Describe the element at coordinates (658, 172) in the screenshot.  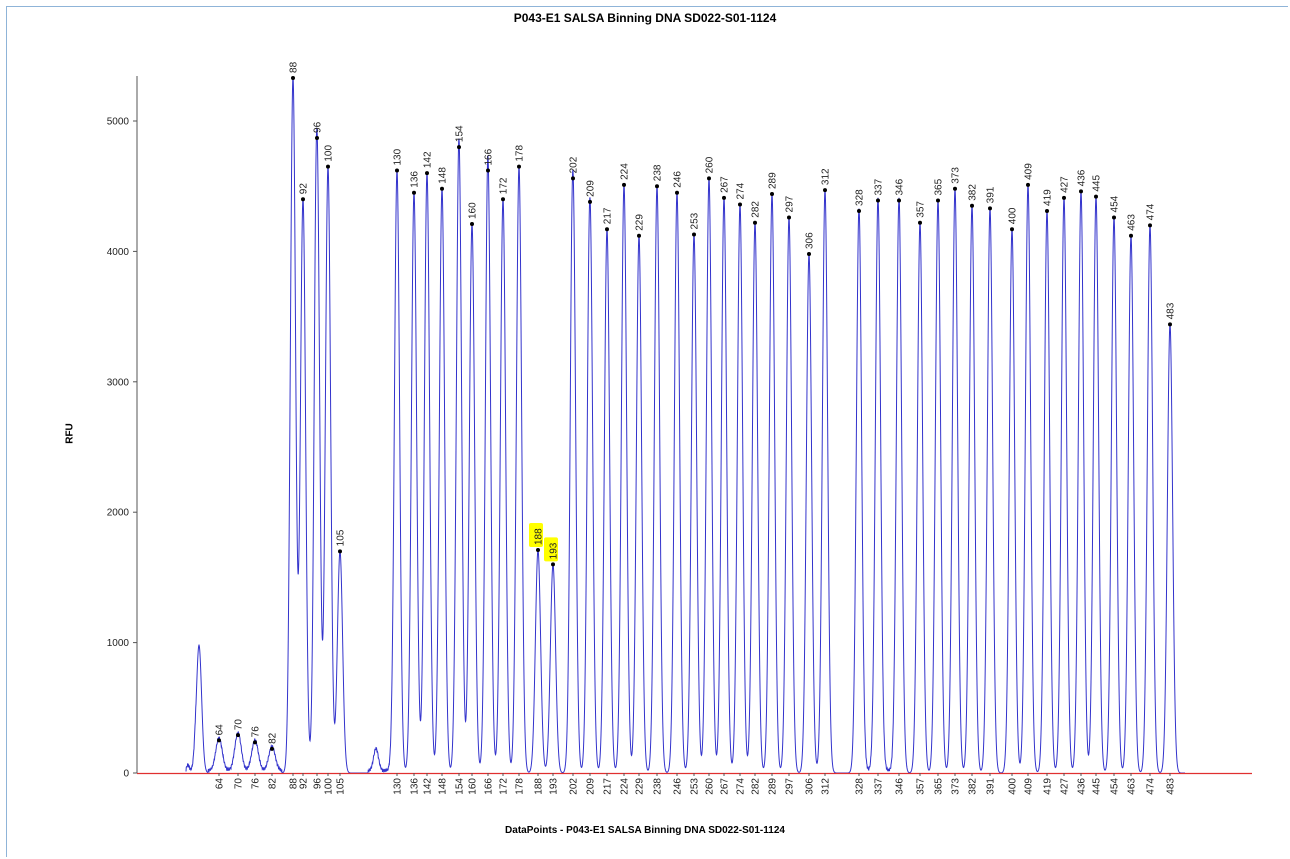
I see `peak-label: 238` at that location.